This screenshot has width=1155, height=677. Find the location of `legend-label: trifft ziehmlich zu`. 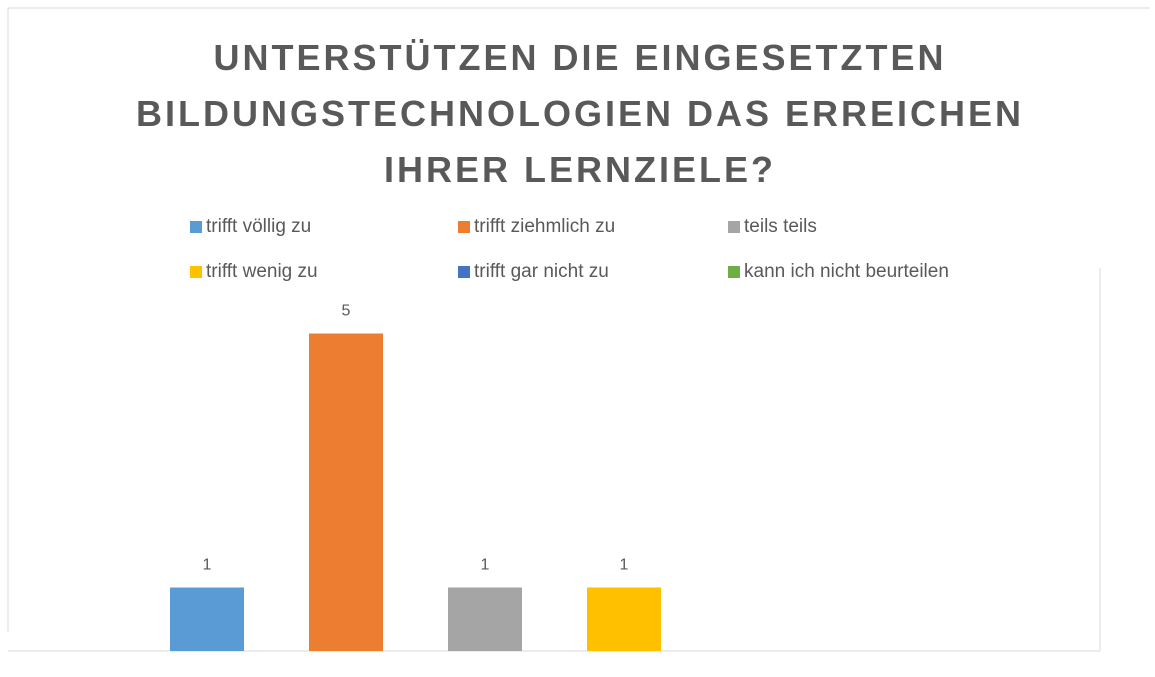

legend-label: trifft ziehmlich zu is located at coordinates (544, 226).